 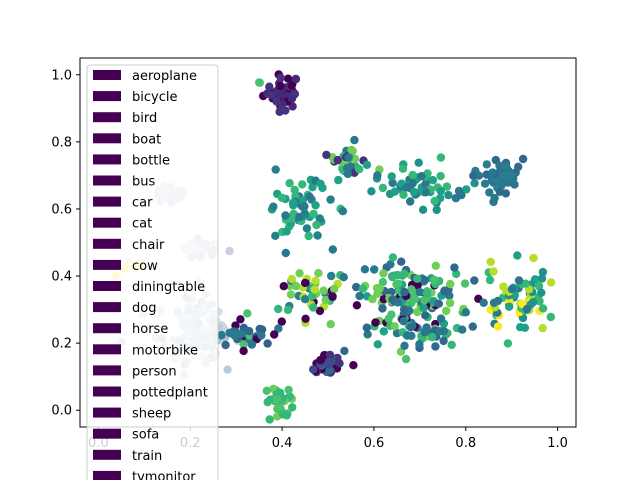 I want to click on legend-label: bicycle, so click(x=154, y=97).